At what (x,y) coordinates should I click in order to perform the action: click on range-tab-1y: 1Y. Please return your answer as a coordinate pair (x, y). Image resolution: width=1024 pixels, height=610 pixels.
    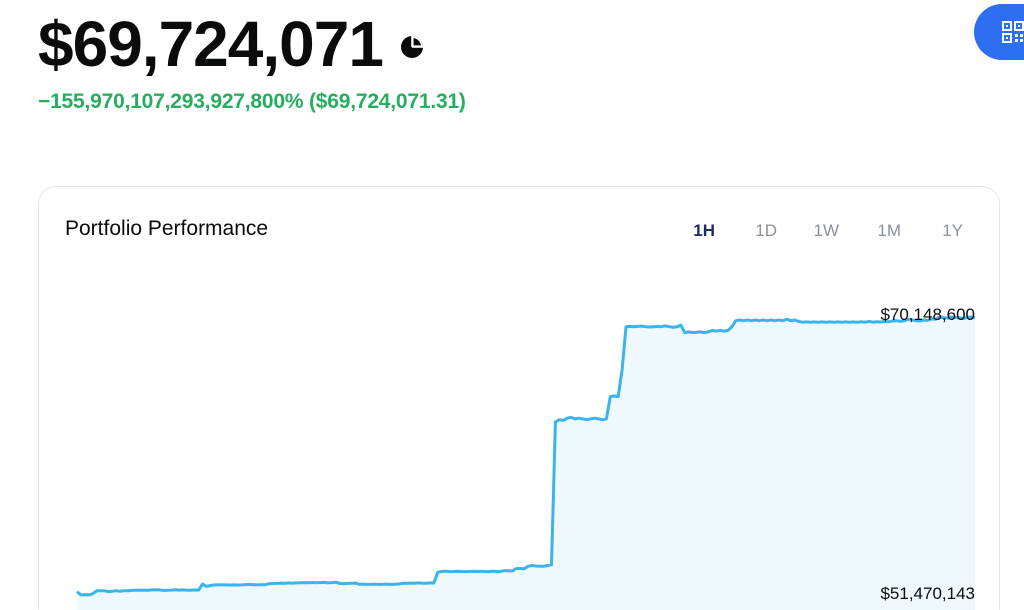
    Looking at the image, I should click on (952, 230).